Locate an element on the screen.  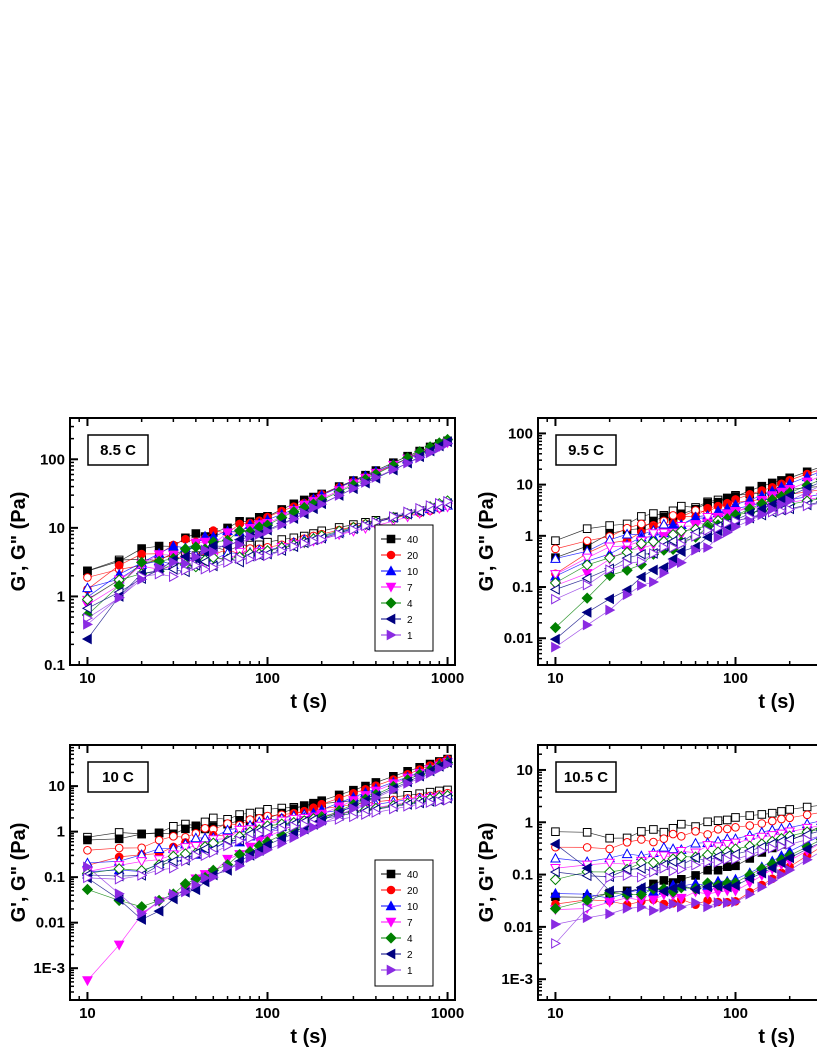
y-tick-label: 1 is located at coordinates (61, 596).